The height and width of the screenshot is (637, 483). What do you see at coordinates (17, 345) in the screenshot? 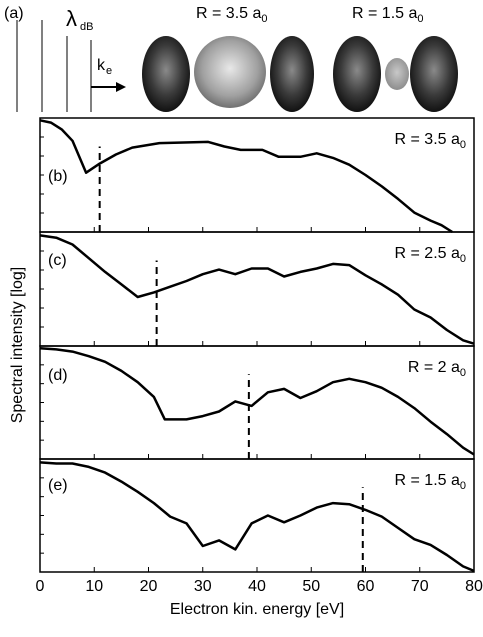
I see `y-axis-label: Spectral intensity [log]` at bounding box center [17, 345].